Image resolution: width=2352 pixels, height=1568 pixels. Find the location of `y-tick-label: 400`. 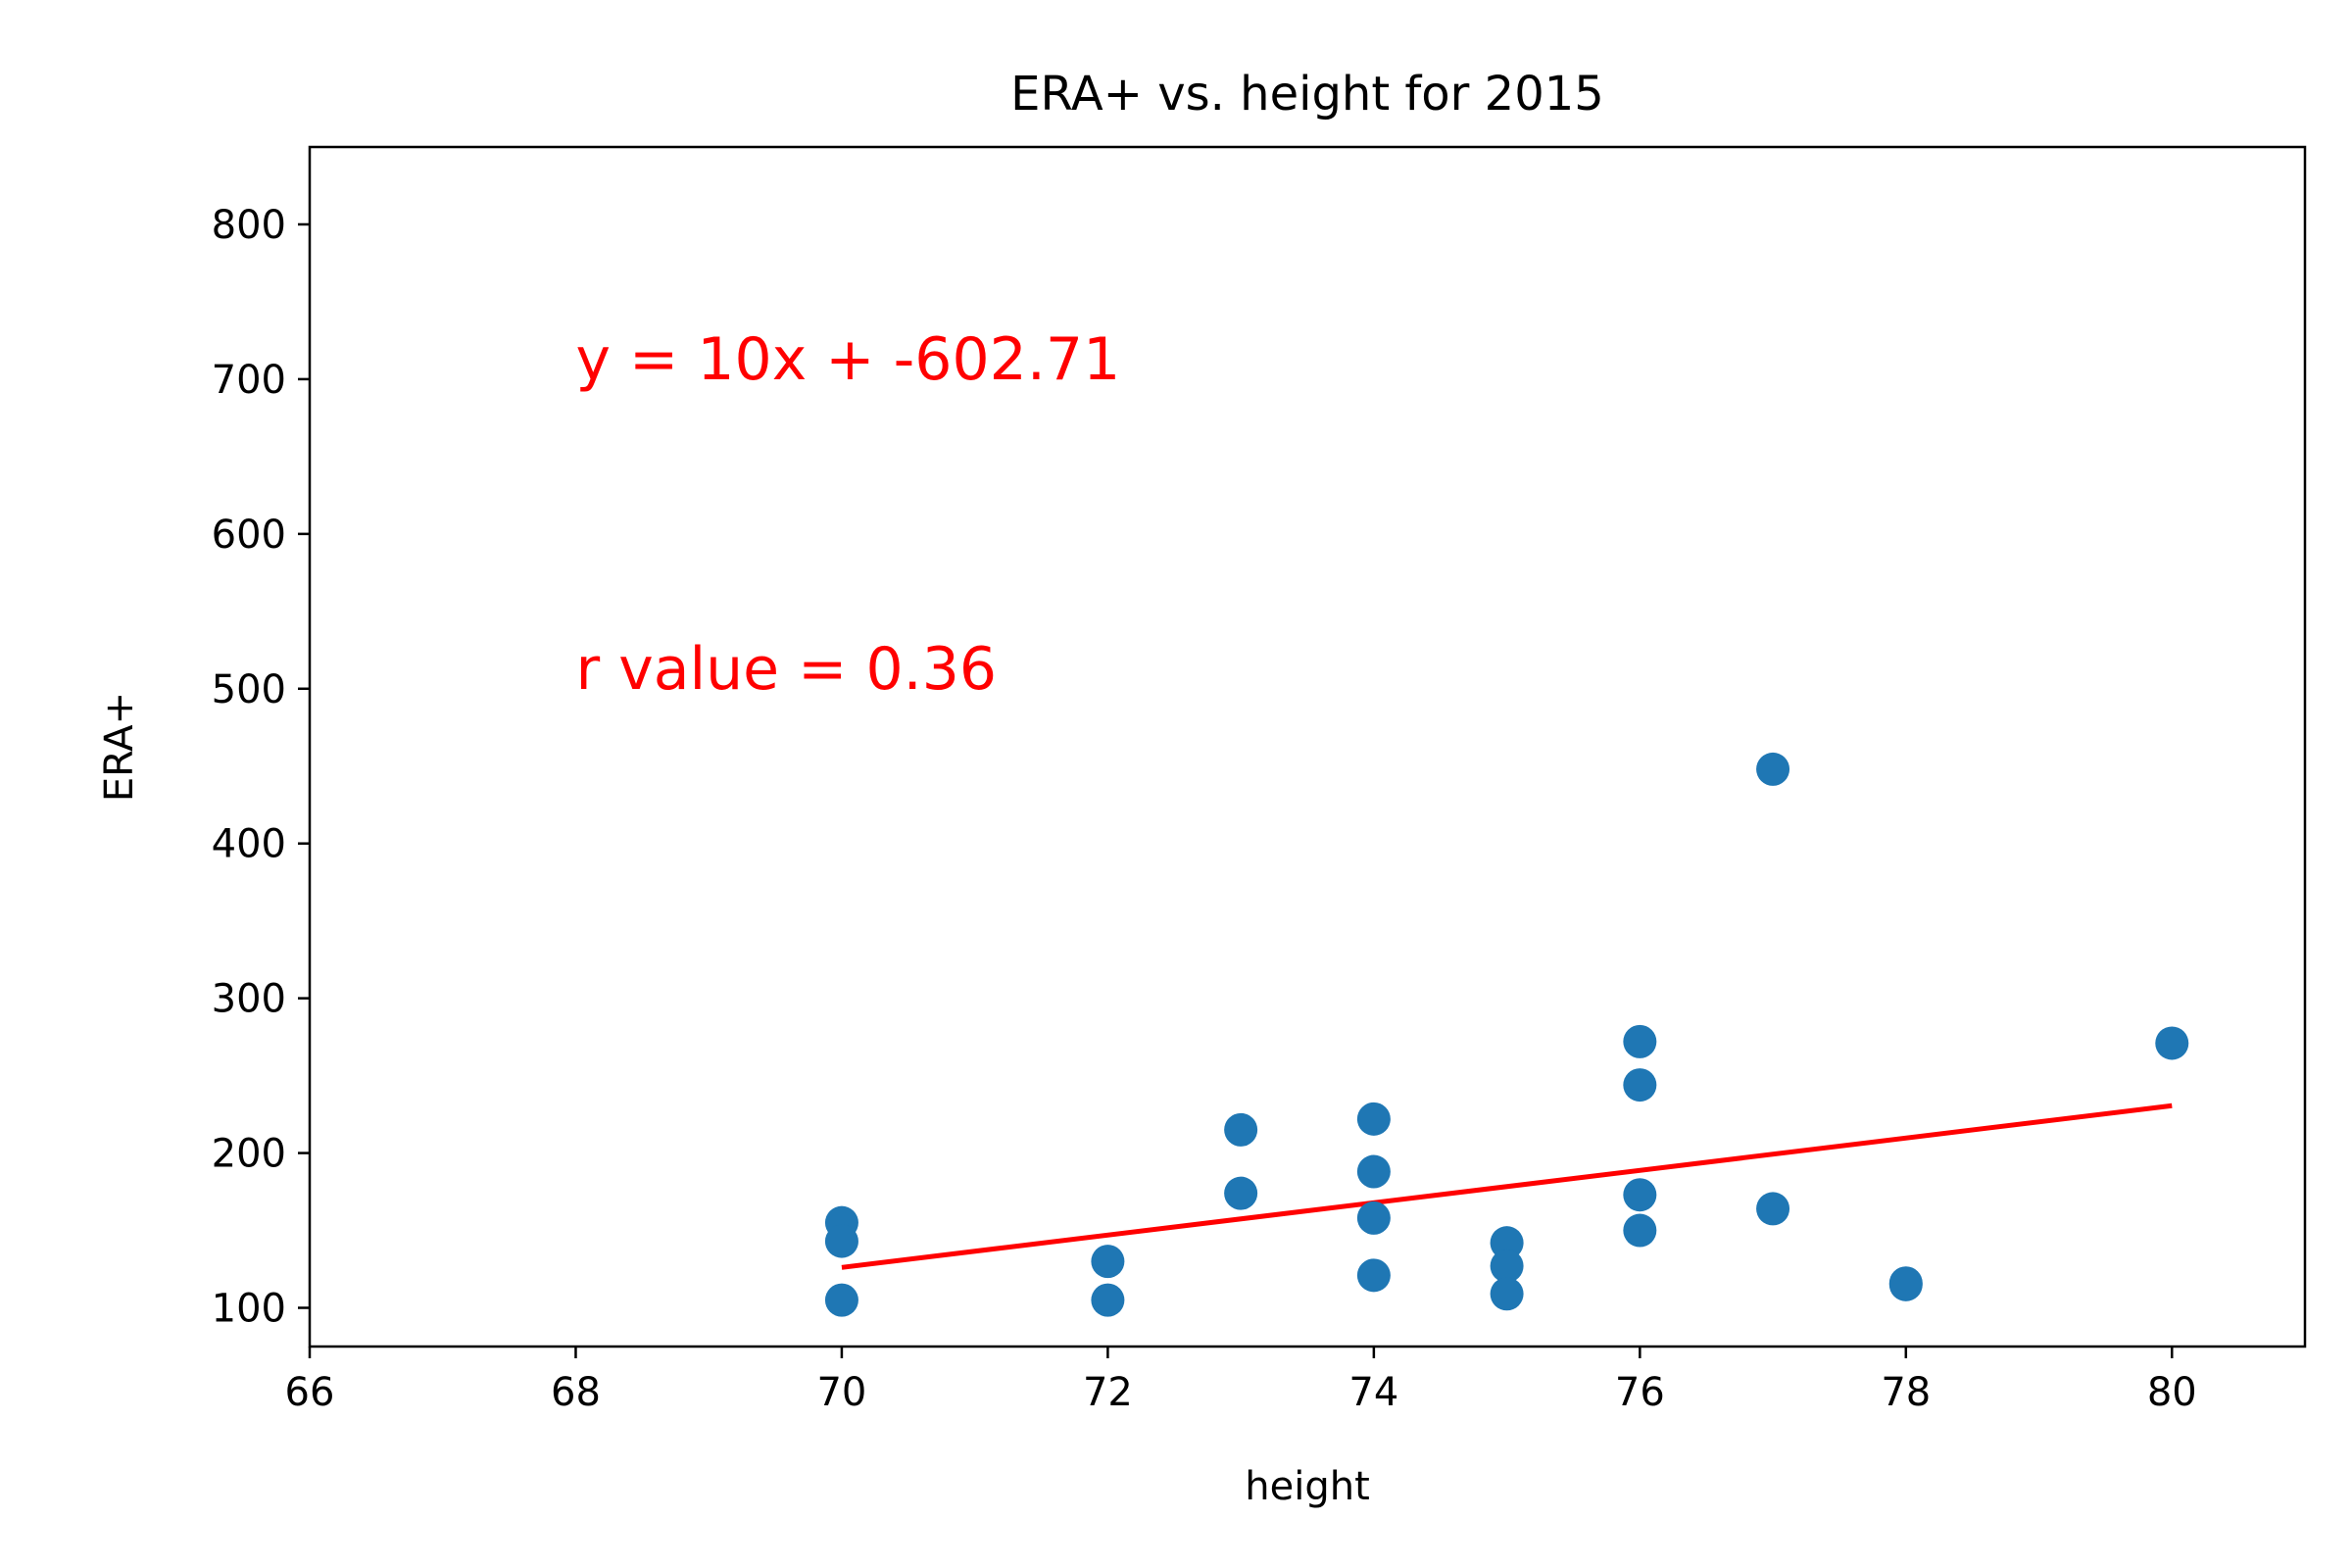

y-tick-label: 400 is located at coordinates (249, 844).